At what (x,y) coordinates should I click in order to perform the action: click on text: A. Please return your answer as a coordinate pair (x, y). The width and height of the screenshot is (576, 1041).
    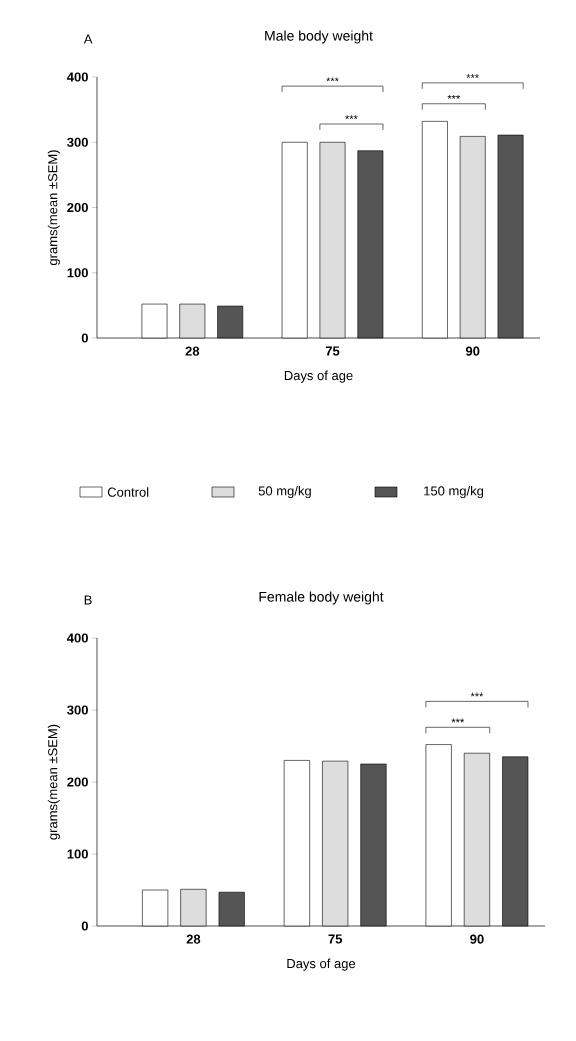
    Looking at the image, I should click on (88, 39).